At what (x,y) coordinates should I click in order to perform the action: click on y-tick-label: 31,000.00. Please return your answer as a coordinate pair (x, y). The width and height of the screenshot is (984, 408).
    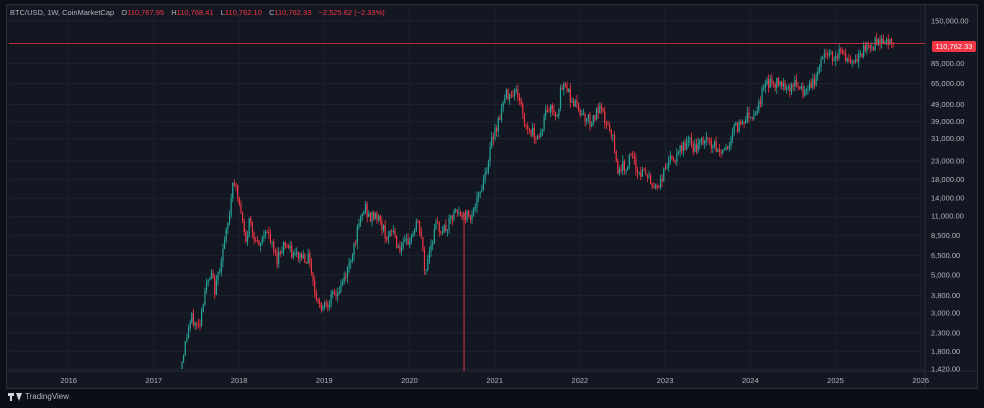
    Looking at the image, I should click on (947, 138).